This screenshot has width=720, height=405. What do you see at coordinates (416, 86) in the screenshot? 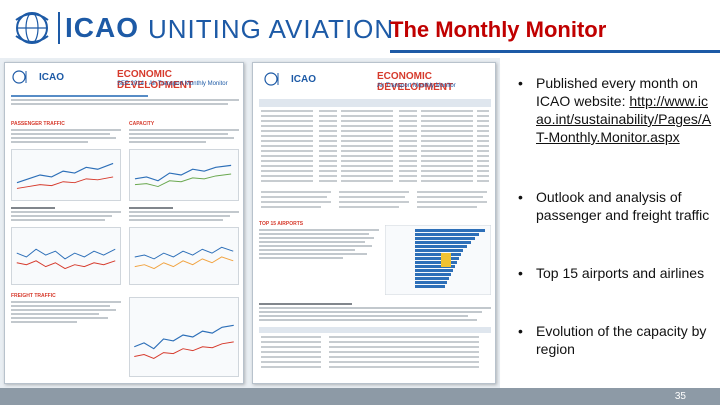
I see `thumb-subline: Air Transport Monthly Monitor` at bounding box center [416, 86].